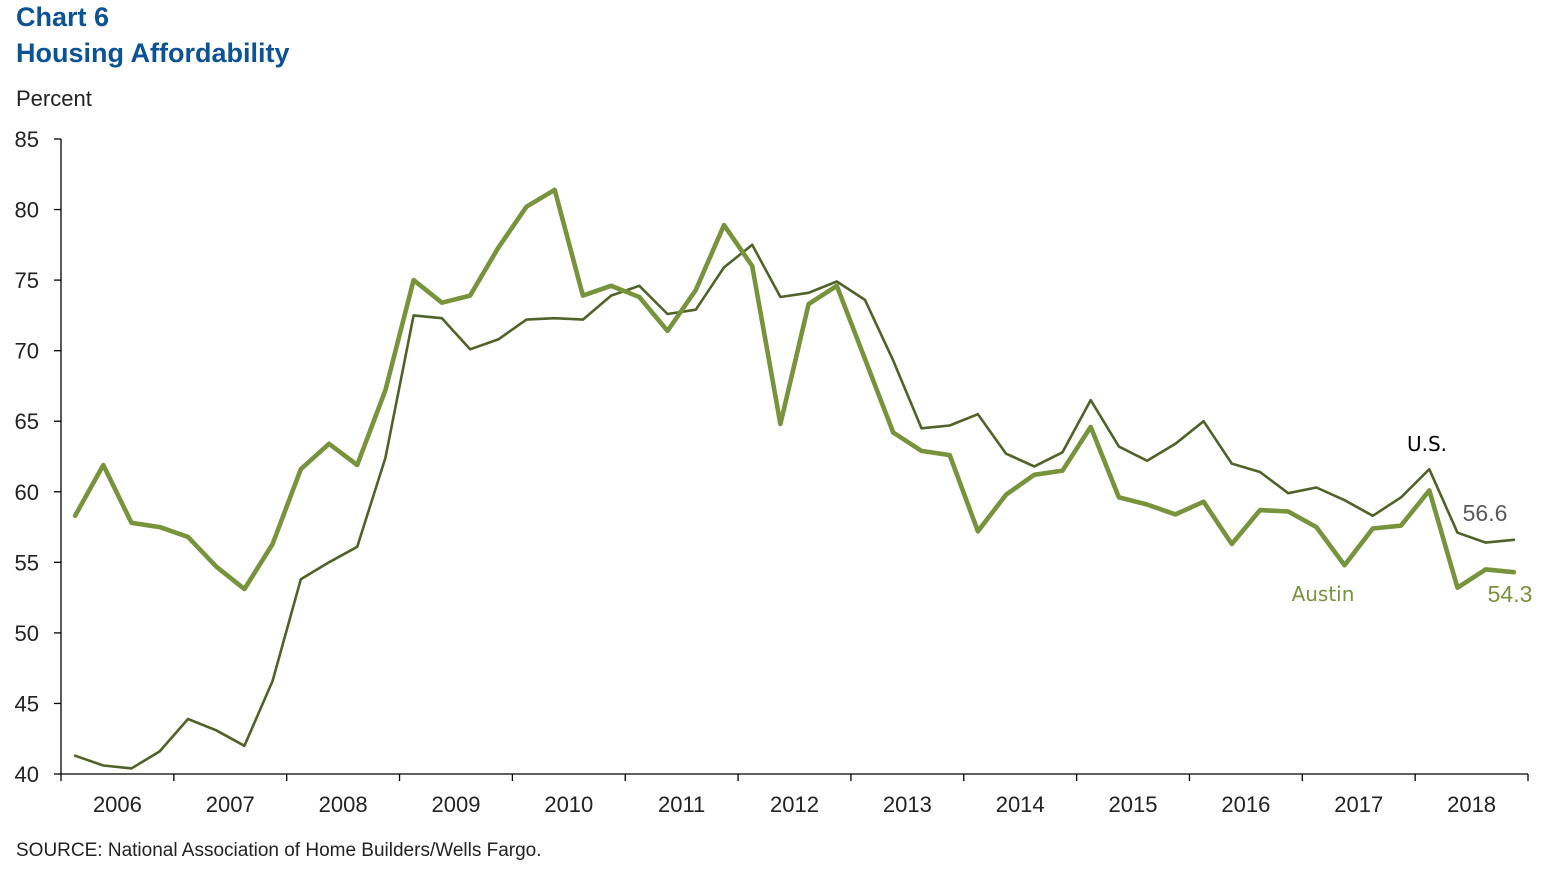 The width and height of the screenshot is (1558, 883). Describe the element at coordinates (27, 210) in the screenshot. I see `y-tick-label: 80` at that location.